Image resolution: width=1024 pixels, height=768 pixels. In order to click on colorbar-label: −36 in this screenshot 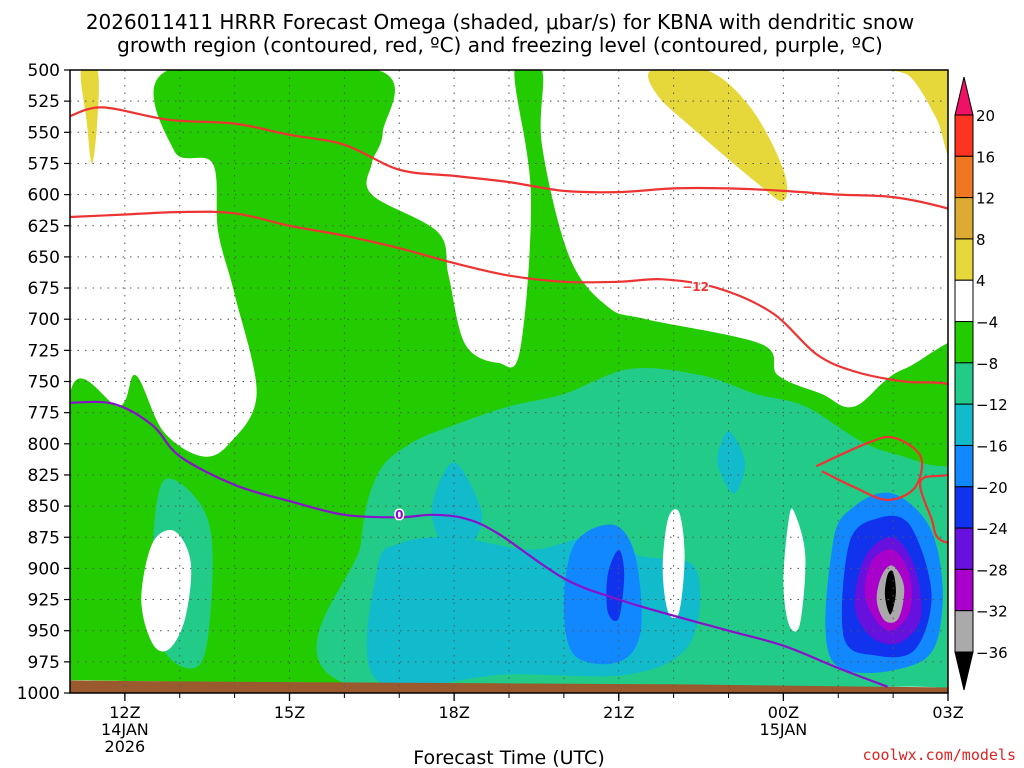, I will do `click(992, 653)`.